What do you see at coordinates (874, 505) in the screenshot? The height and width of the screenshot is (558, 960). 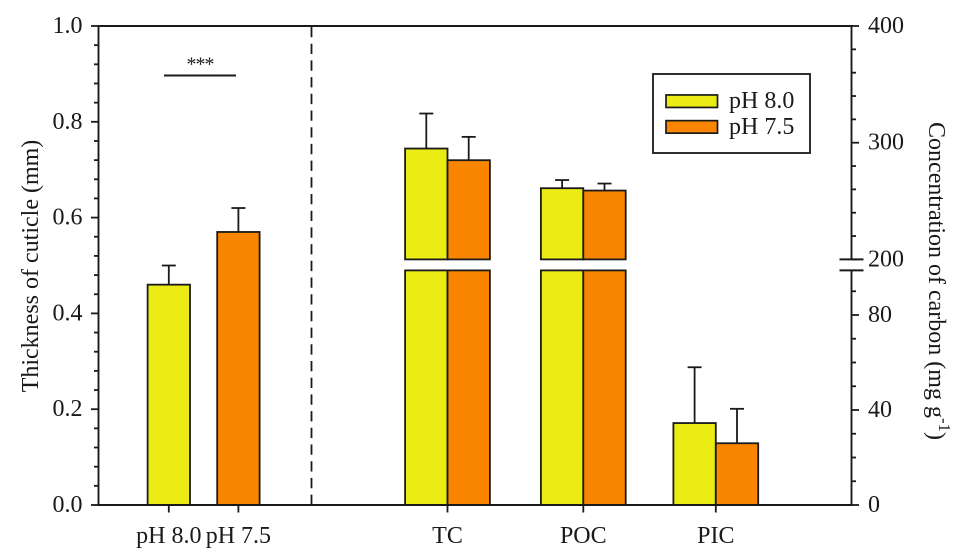 I see `right-tick-label-0: 0` at bounding box center [874, 505].